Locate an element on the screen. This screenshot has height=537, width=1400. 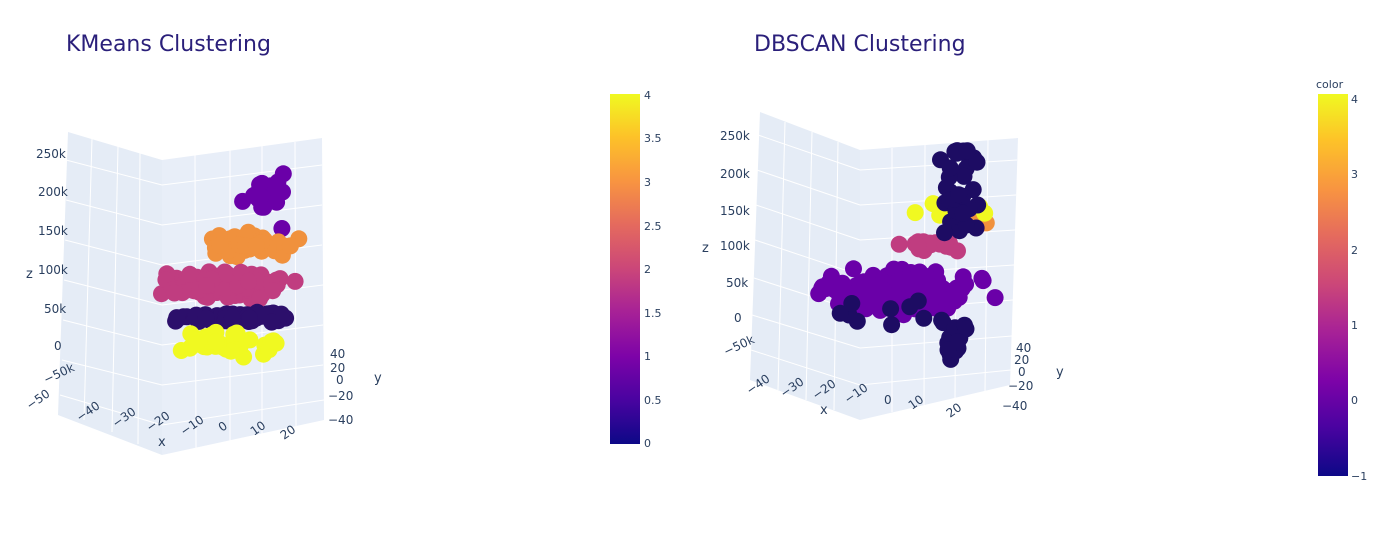
kmeans-colorbar-tick: 2 is located at coordinates (647, 269).